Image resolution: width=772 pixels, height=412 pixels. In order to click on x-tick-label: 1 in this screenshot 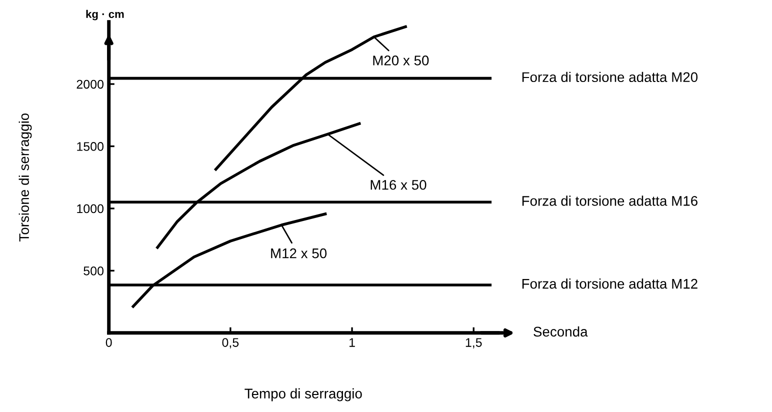, I will do `click(352, 342)`.